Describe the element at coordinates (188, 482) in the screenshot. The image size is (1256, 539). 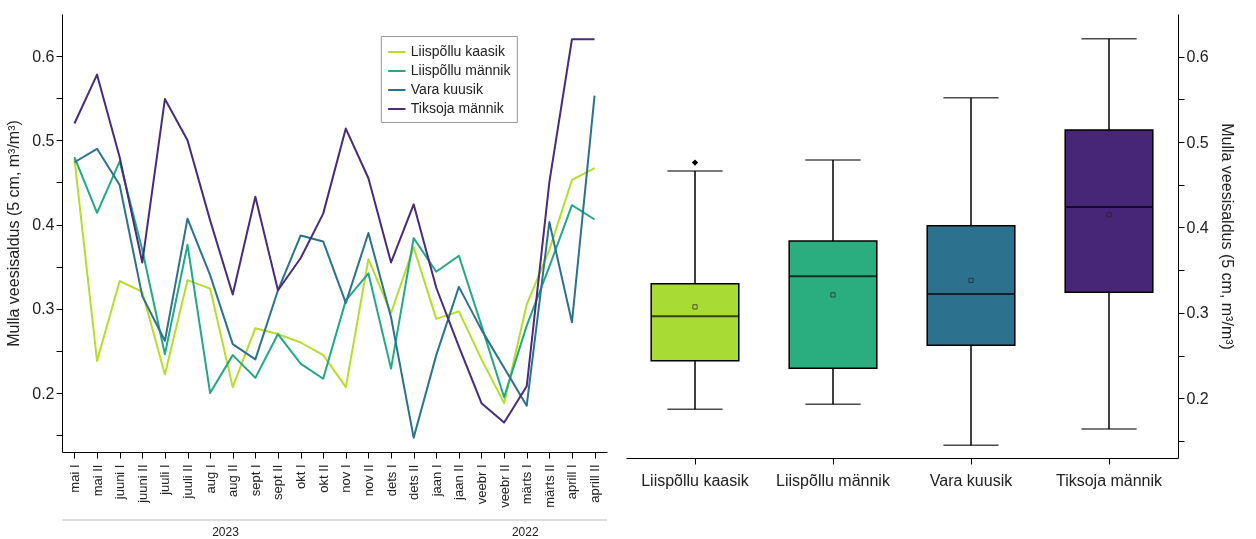
I see `x-tick-label: juuli II` at that location.